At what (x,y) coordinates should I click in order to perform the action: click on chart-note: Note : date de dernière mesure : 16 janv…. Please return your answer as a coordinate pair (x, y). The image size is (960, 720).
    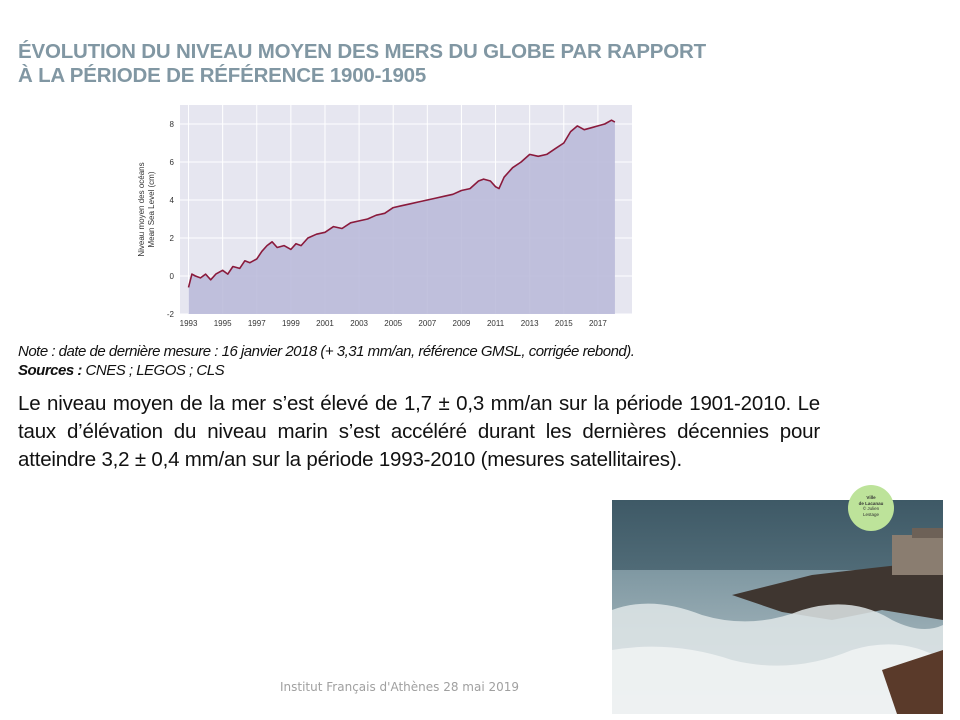
    Looking at the image, I should click on (428, 361).